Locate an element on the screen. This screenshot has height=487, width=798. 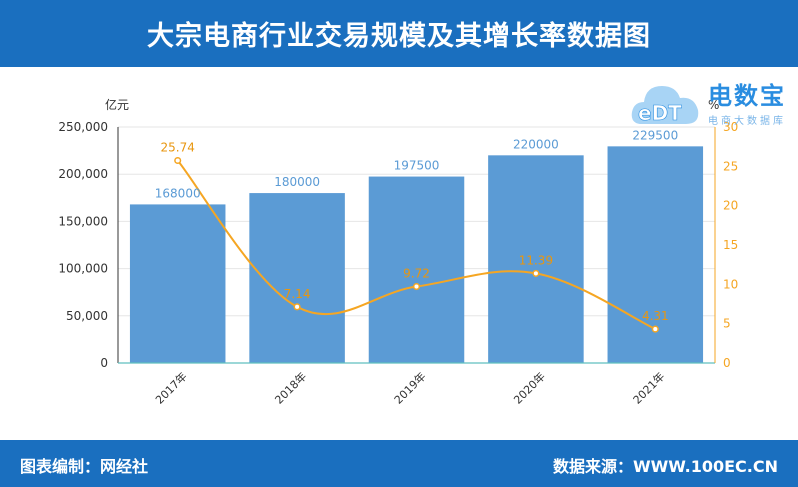
logo: eDT 电数宝 电商大数据库 is located at coordinates (711, 105).